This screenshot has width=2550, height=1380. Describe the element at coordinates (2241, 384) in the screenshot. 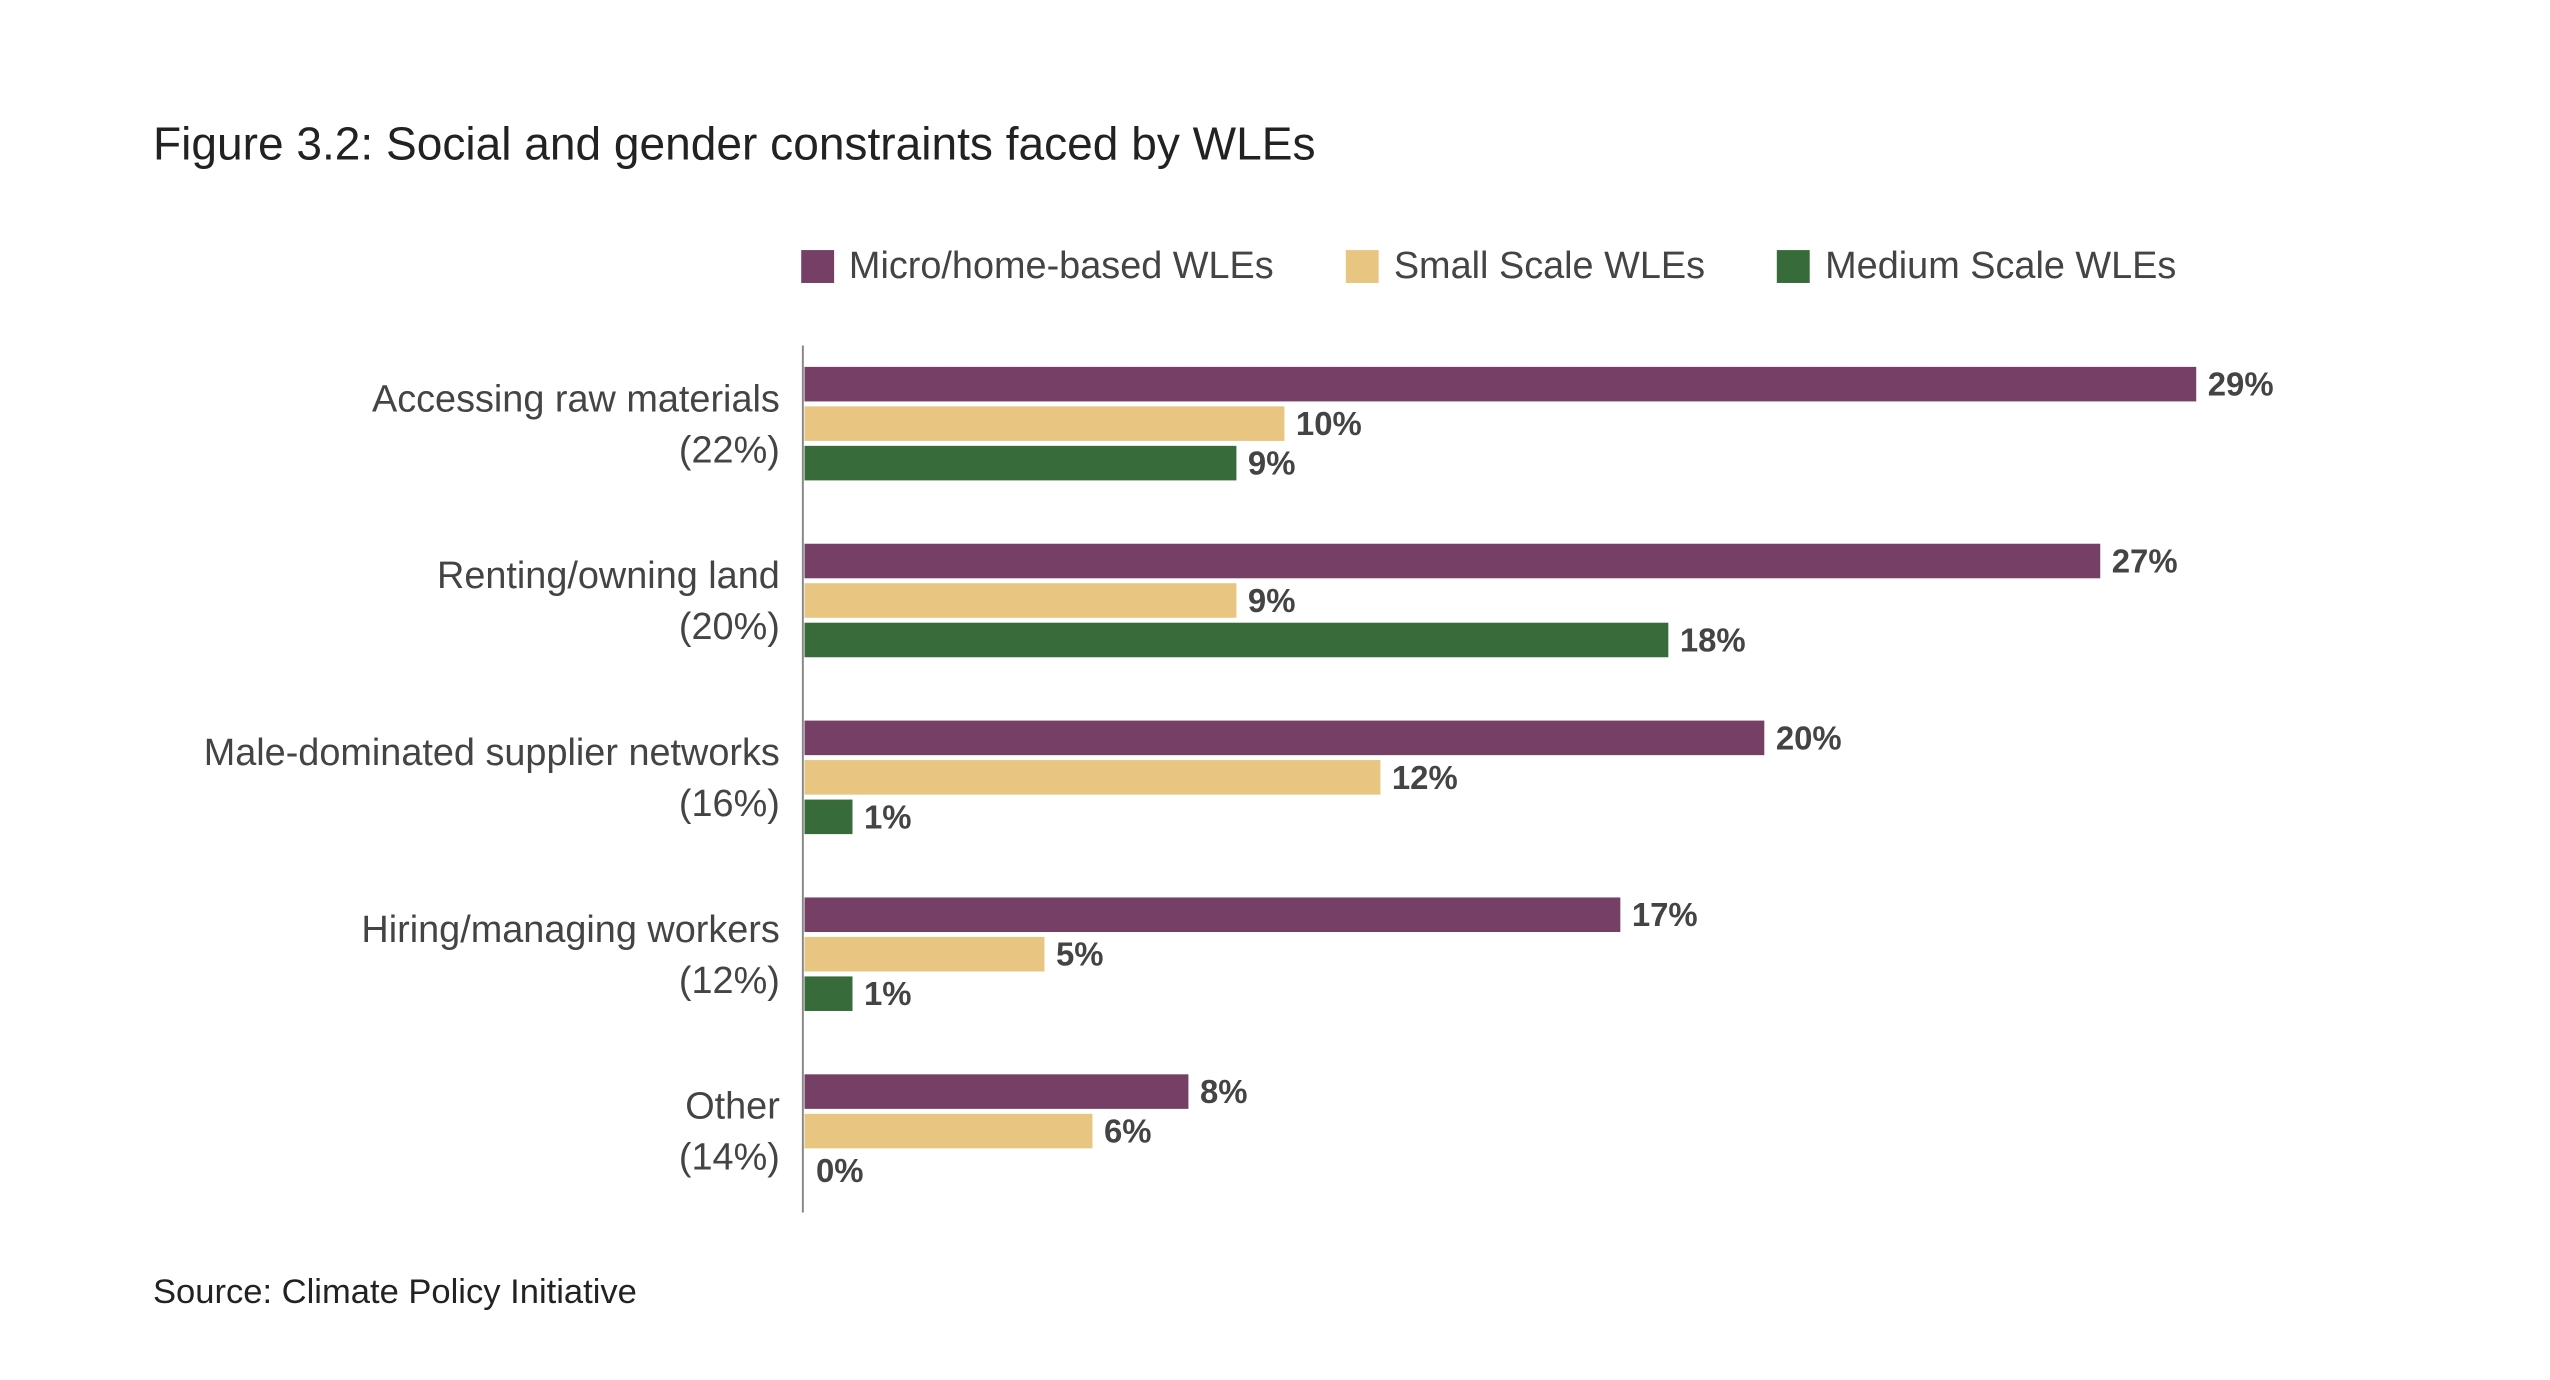

I see `data-label: 29%` at that location.